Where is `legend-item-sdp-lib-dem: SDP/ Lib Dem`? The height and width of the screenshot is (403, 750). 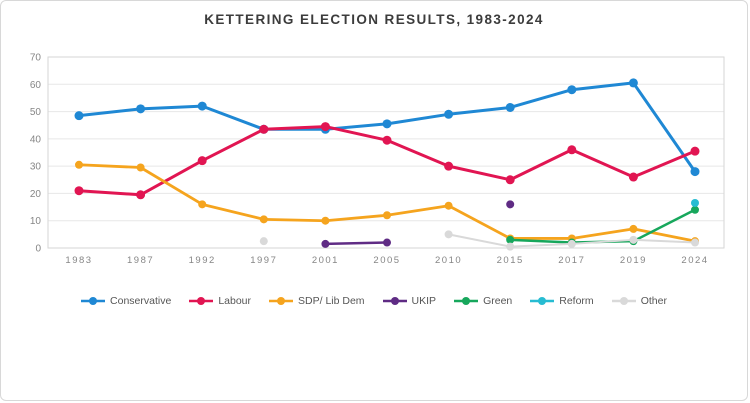 legend-item-sdp-lib-dem: SDP/ Lib Dem is located at coordinates (317, 301).